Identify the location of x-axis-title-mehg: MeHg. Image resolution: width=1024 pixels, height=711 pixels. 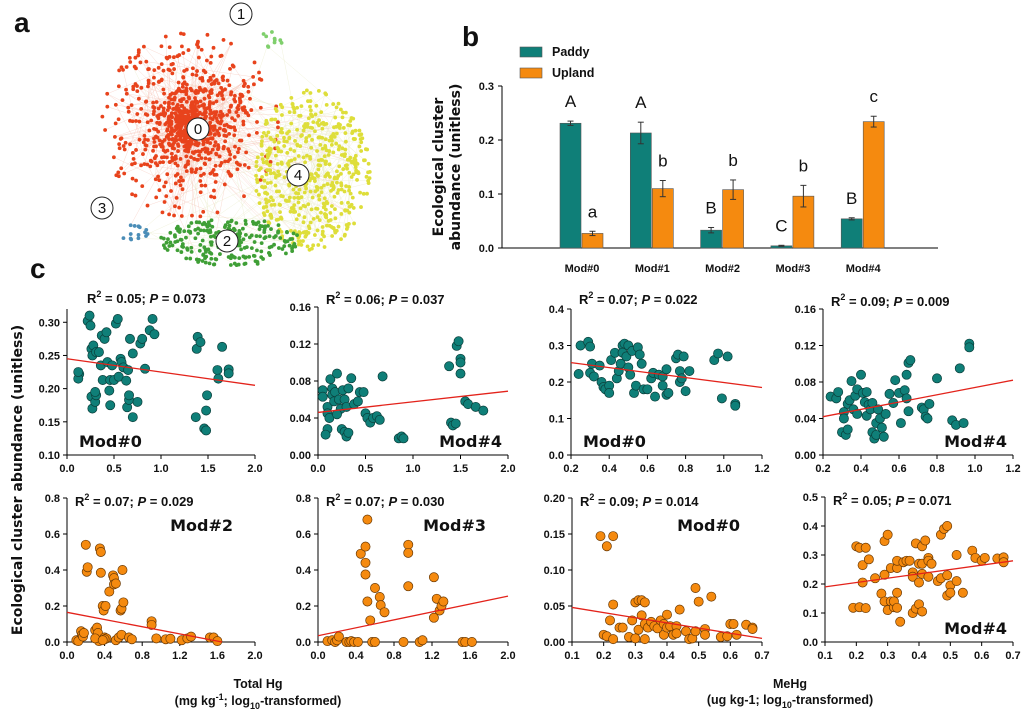
(790, 684).